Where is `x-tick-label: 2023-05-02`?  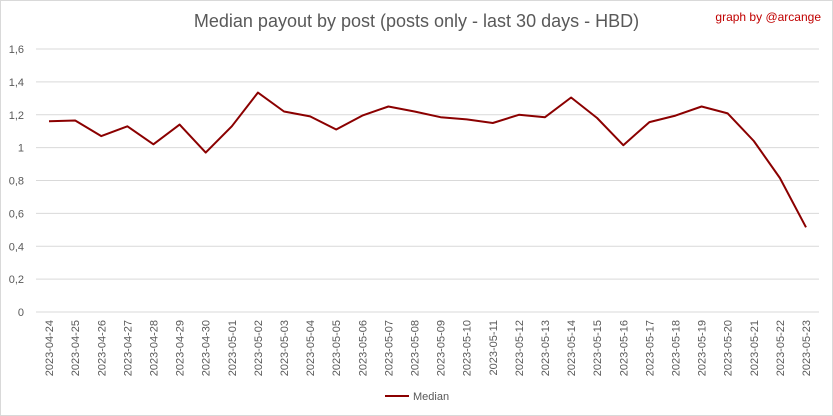 x-tick-label: 2023-05-02 is located at coordinates (259, 348).